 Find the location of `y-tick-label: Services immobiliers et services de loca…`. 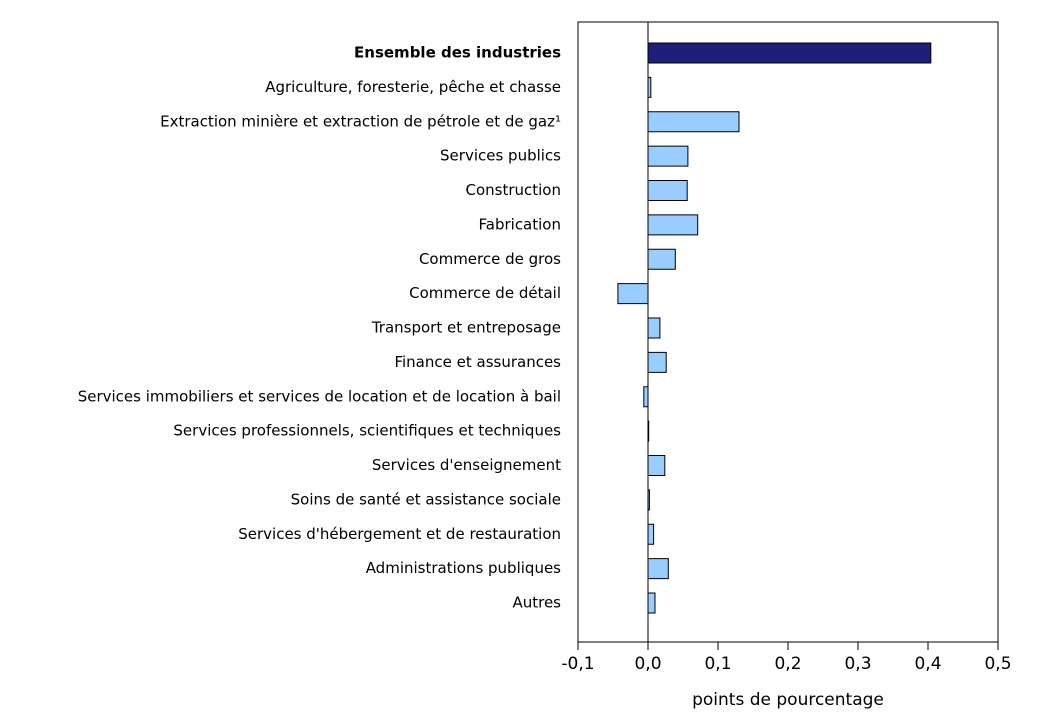

y-tick-label: Services immobiliers et services de loca… is located at coordinates (319, 396).